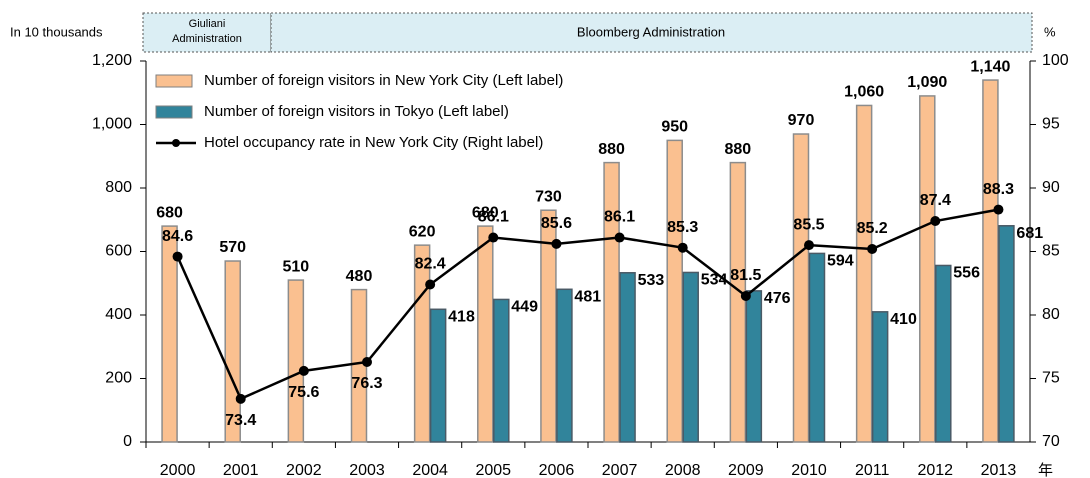 Image resolution: width=1090 pixels, height=478 pixels. Describe the element at coordinates (1051, 314) in the screenshot. I see `y2-tick-label: 80` at that location.